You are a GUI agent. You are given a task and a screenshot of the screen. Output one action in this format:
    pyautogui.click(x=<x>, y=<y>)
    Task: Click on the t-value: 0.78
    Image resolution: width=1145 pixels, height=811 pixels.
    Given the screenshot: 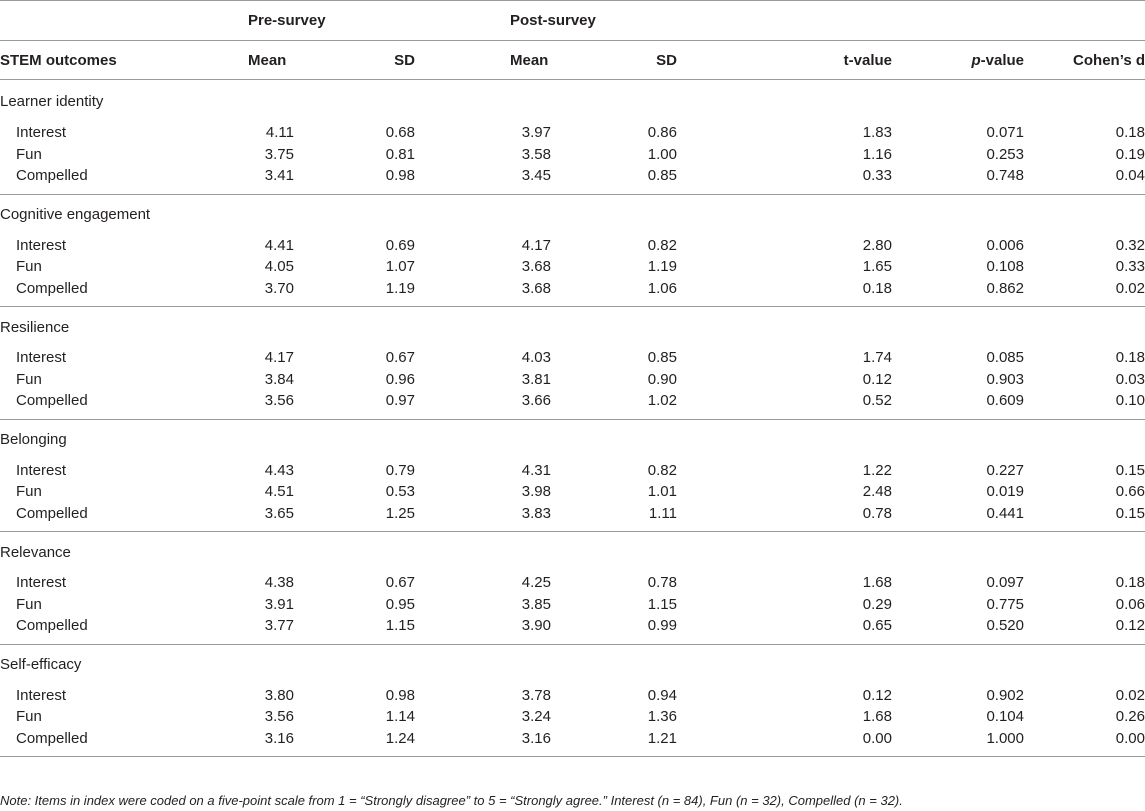 What is the action you would take?
    pyautogui.click(x=877, y=513)
    